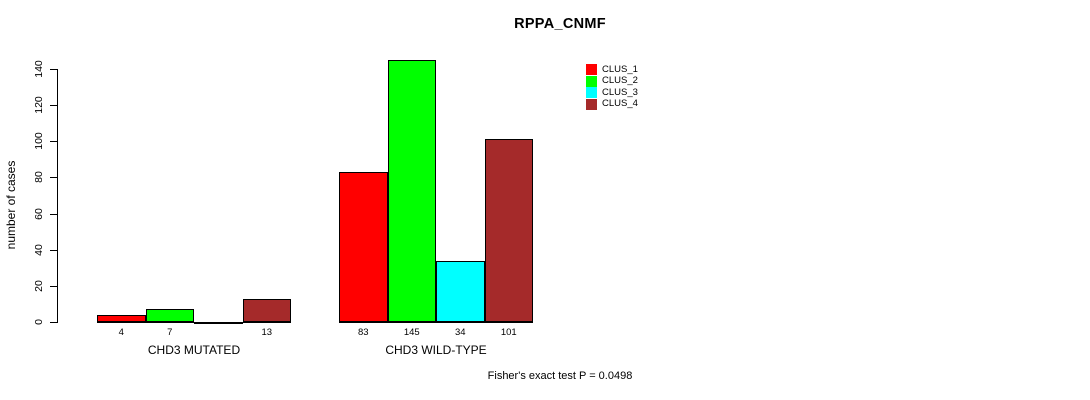  I want to click on y-tick-label: 0, so click(39, 322).